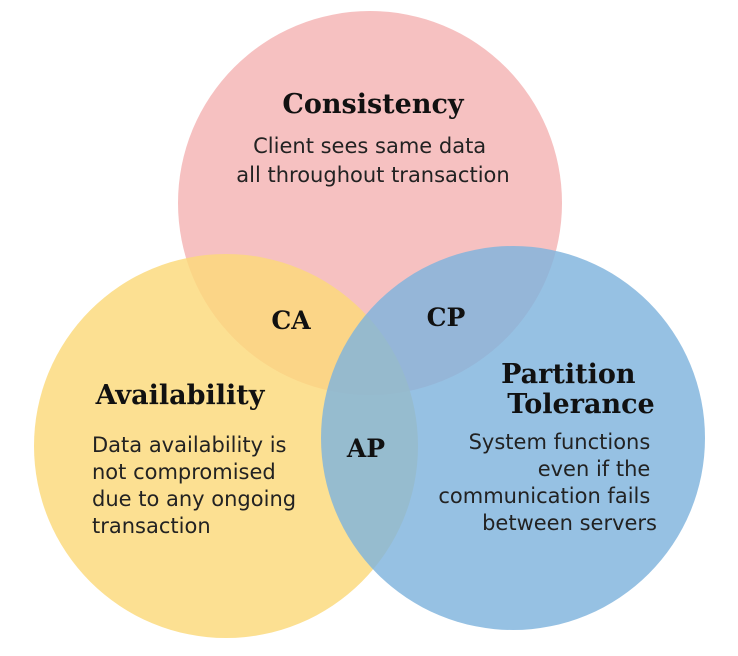 The height and width of the screenshot is (656, 738). I want to click on ca-overlap-label: CA, so click(291, 320).